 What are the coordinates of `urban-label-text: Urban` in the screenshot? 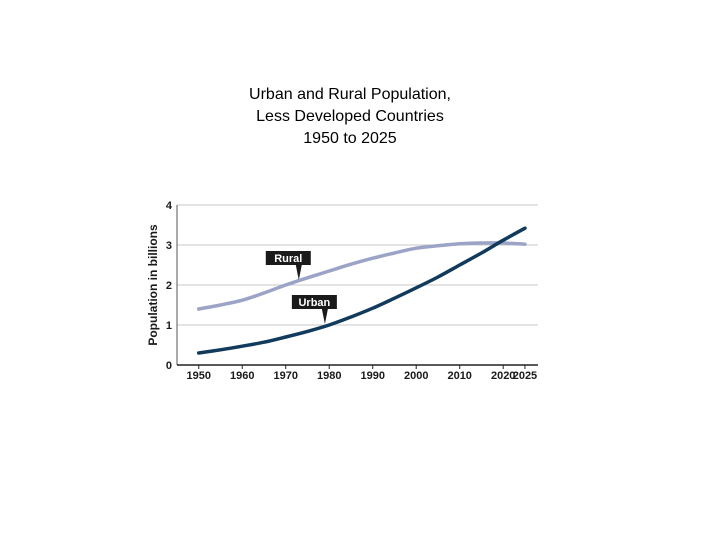 It's located at (314, 303).